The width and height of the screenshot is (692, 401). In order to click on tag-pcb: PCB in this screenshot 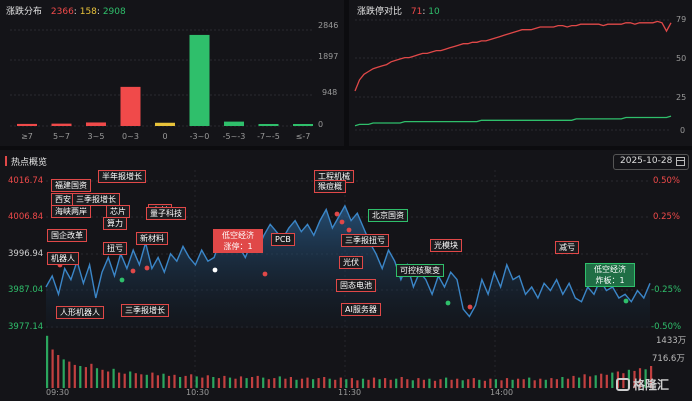, I will do `click(283, 239)`.